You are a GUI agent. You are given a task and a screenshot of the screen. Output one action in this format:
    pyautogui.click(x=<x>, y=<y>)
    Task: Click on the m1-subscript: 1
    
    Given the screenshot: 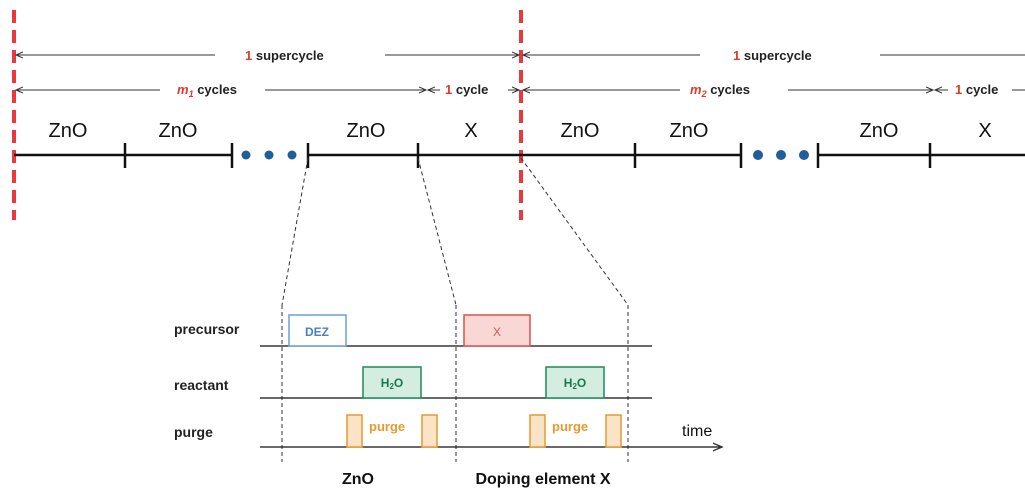 What is the action you would take?
    pyautogui.click(x=191, y=94)
    